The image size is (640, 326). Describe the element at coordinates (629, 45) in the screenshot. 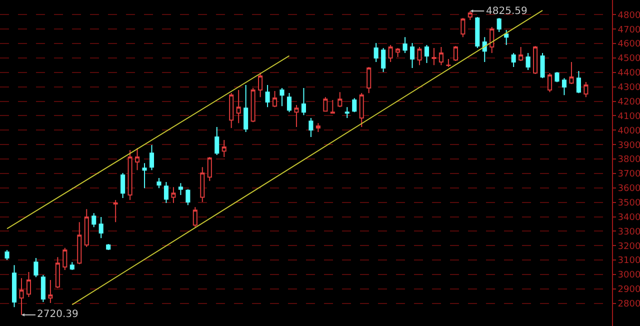

I see `y-tick-label: 4600` at that location.